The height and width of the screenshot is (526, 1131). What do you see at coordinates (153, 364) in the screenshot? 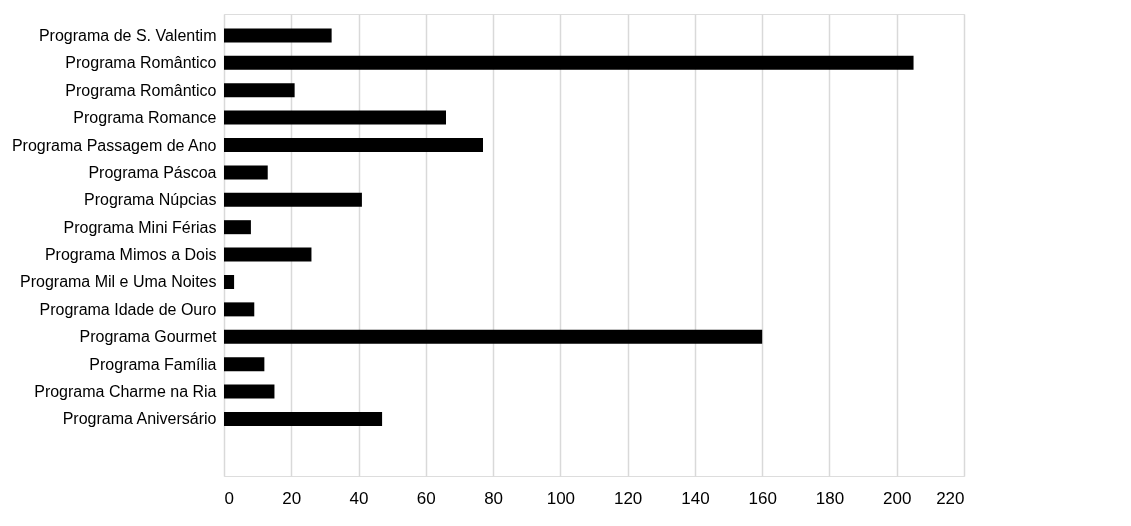
I see `y-tick-label: Programa Família` at bounding box center [153, 364].